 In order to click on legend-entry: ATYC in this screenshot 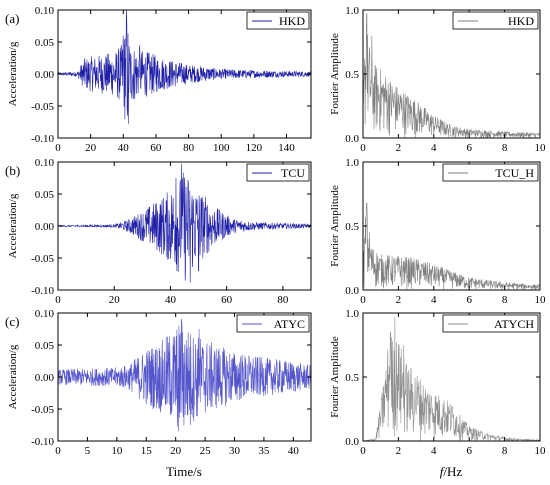, I will do `click(289, 324)`.